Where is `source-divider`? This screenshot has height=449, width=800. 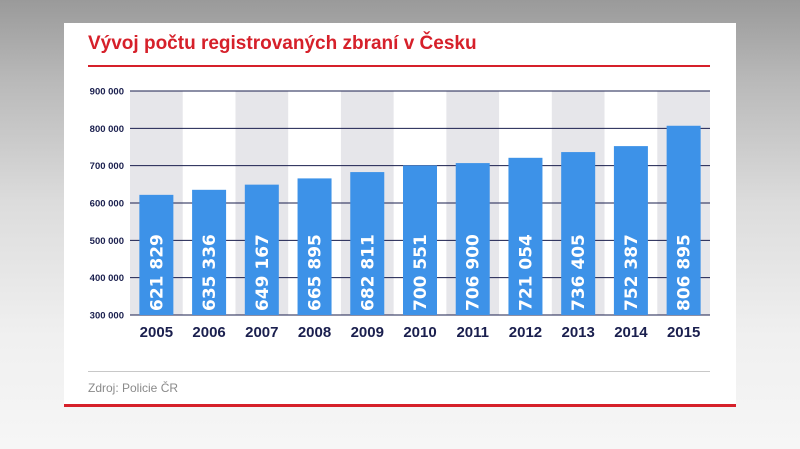
source-divider is located at coordinates (399, 371).